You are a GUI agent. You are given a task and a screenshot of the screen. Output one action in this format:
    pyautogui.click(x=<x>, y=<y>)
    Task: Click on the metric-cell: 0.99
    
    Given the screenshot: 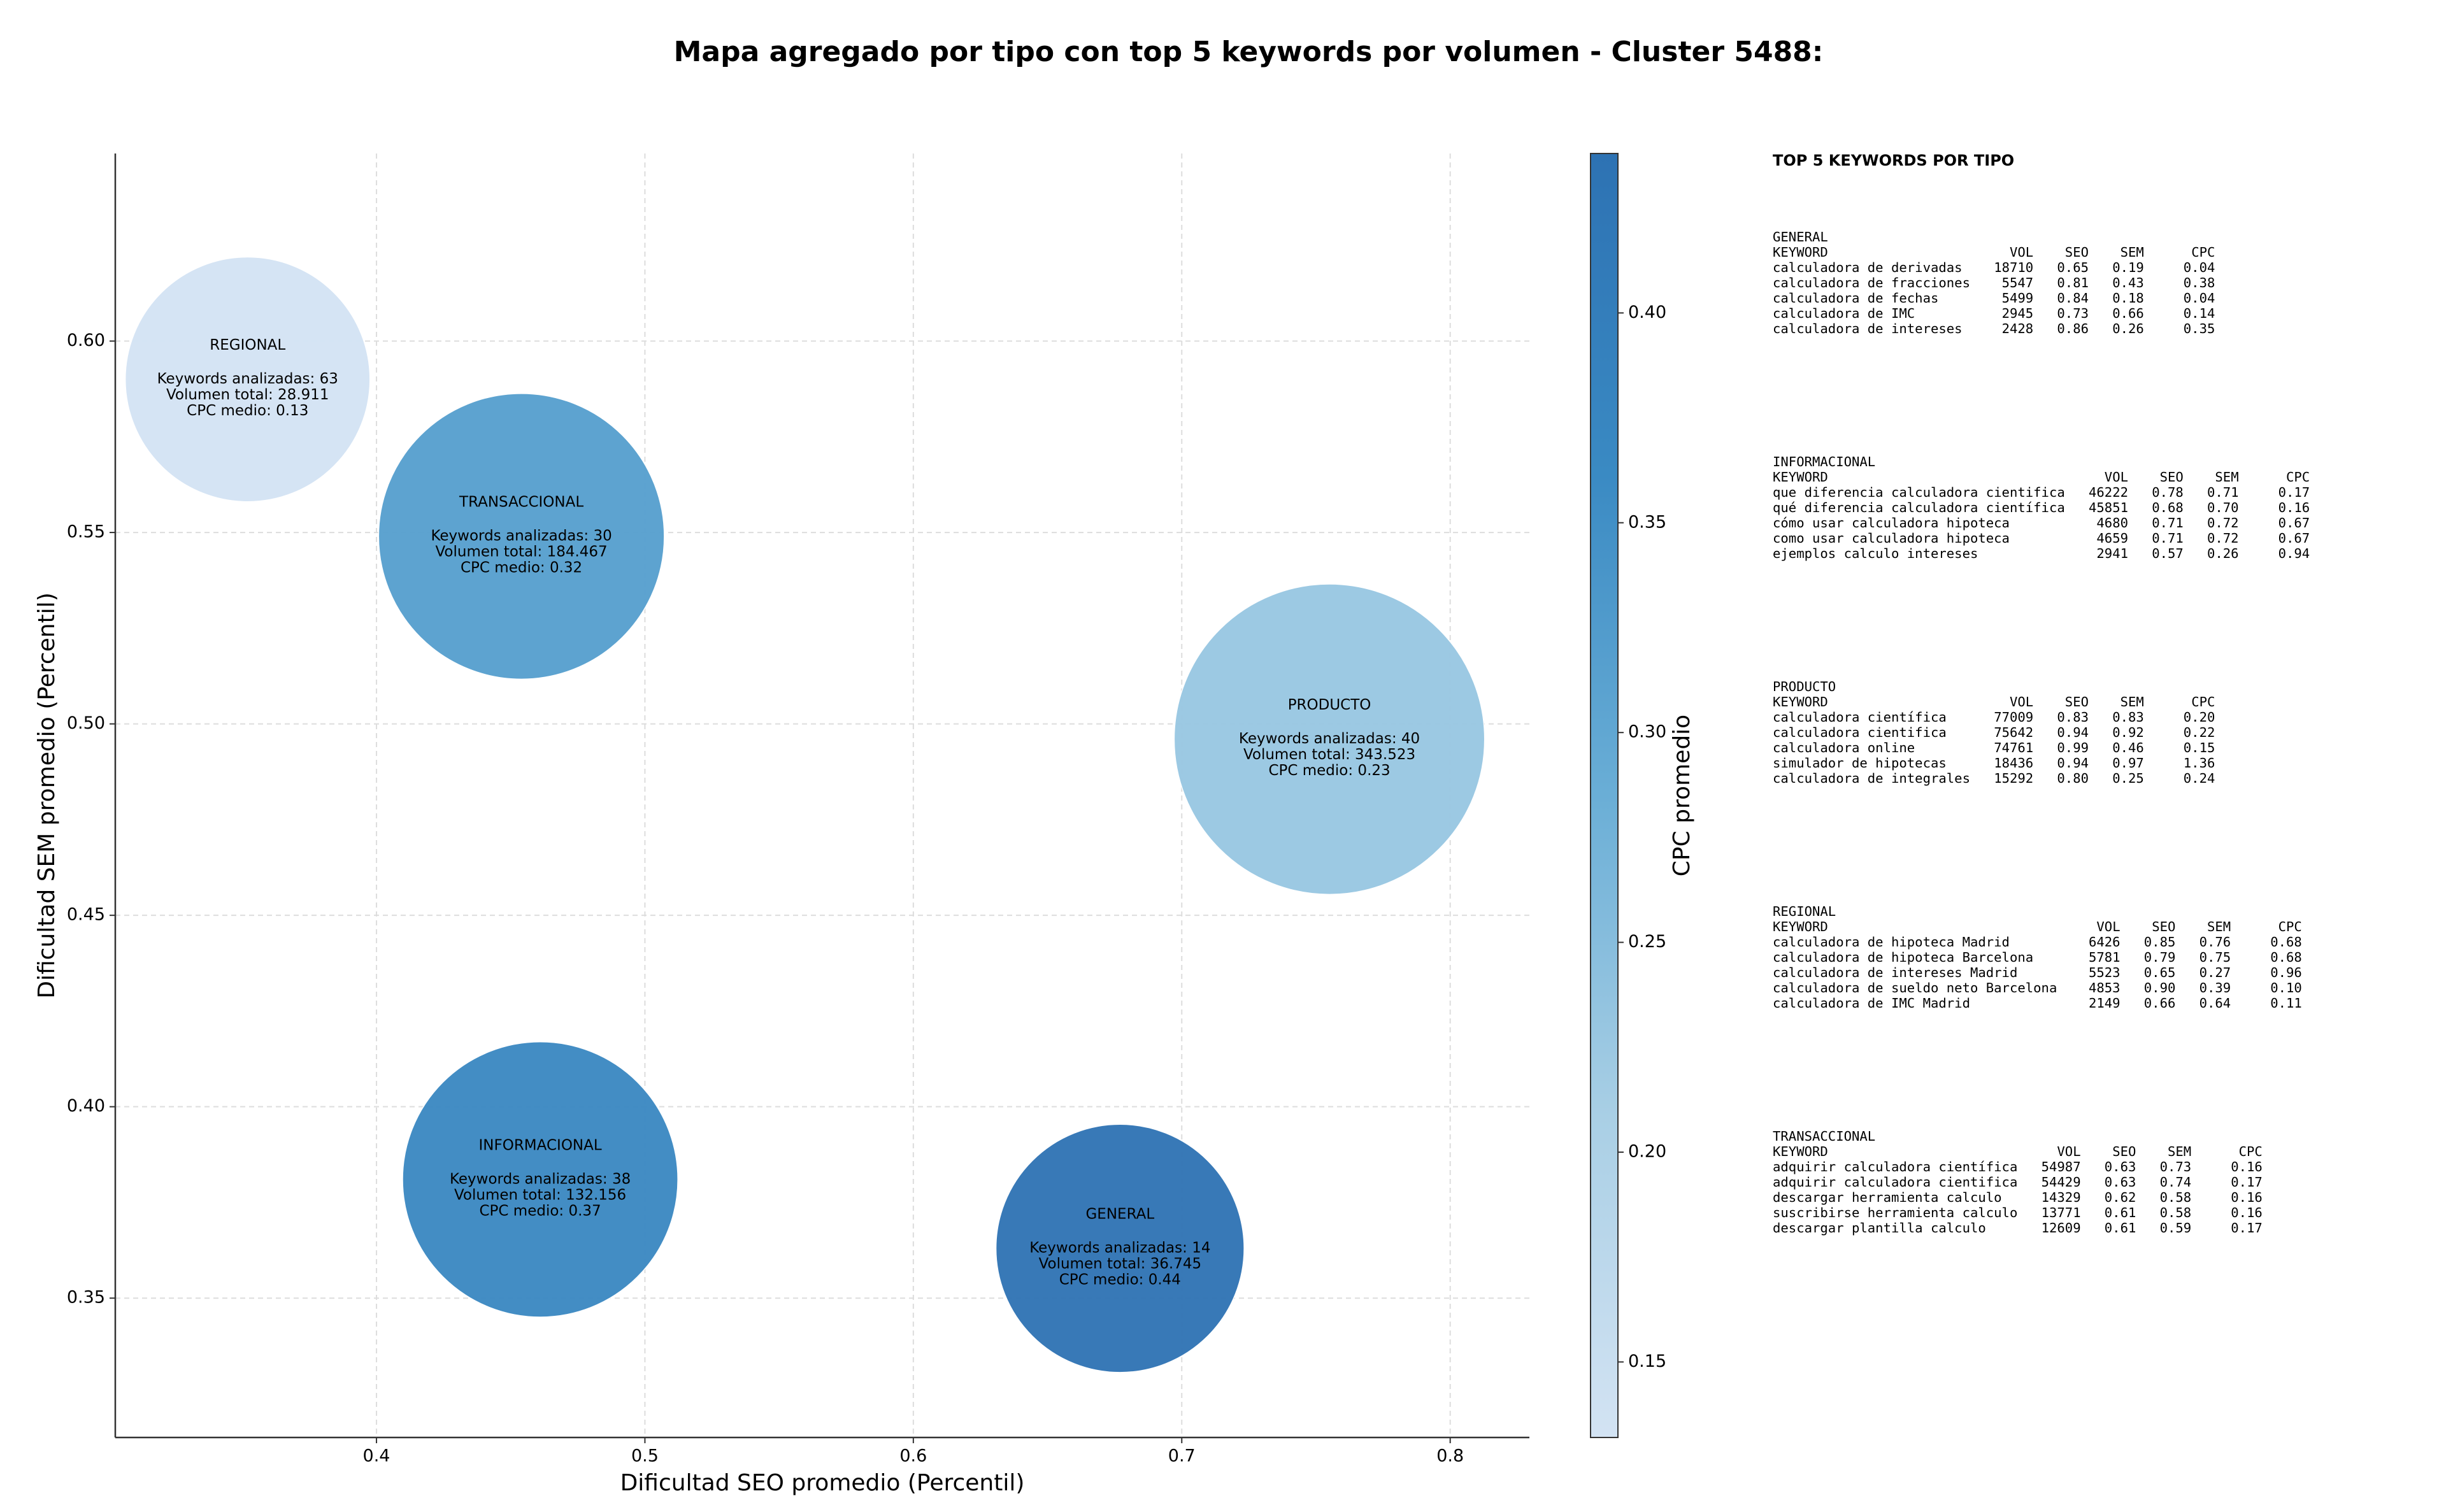 What is the action you would take?
    pyautogui.click(x=2073, y=747)
    